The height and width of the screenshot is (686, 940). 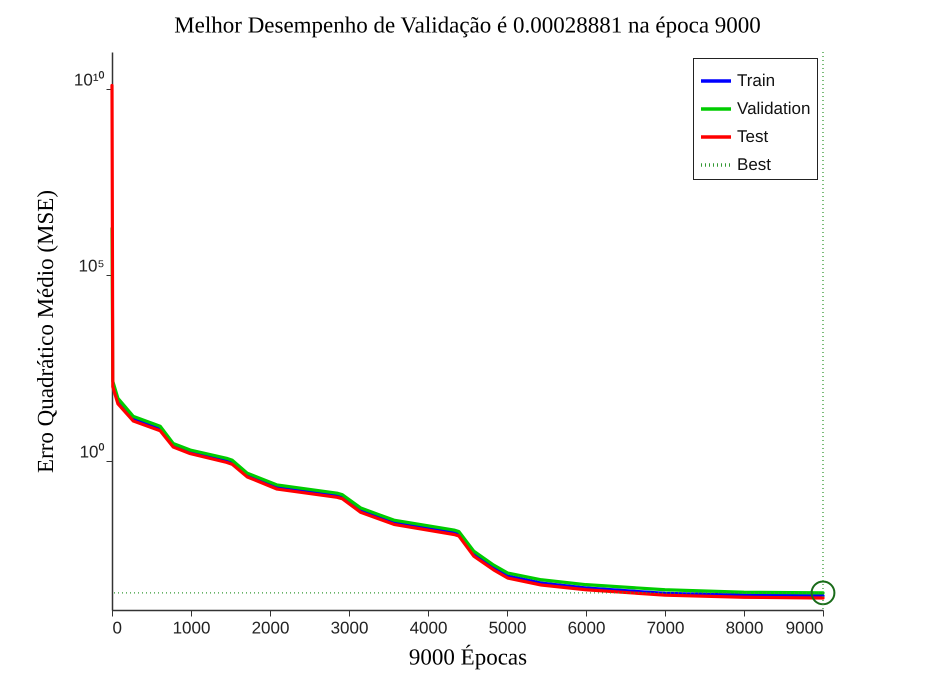 What do you see at coordinates (756, 80) in the screenshot?
I see `legend-label: Train` at bounding box center [756, 80].